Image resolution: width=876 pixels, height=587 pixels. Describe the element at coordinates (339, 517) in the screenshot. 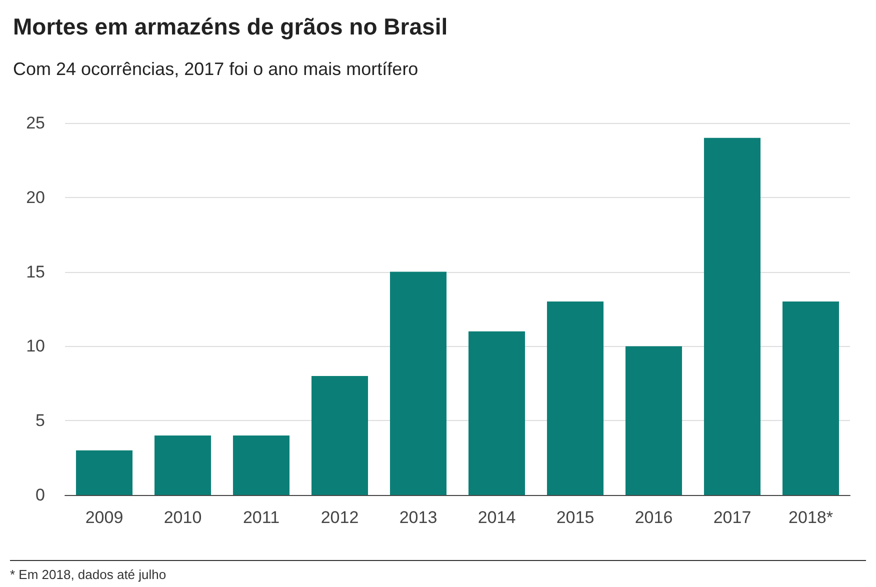

I see `x-tick-label: 2012` at that location.